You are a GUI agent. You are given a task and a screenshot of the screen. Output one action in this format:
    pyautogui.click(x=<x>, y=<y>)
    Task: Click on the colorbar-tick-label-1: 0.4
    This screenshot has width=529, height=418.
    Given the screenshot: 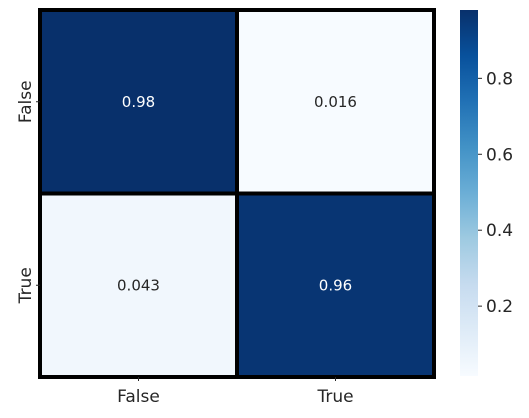 What is the action you would take?
    pyautogui.click(x=499, y=231)
    